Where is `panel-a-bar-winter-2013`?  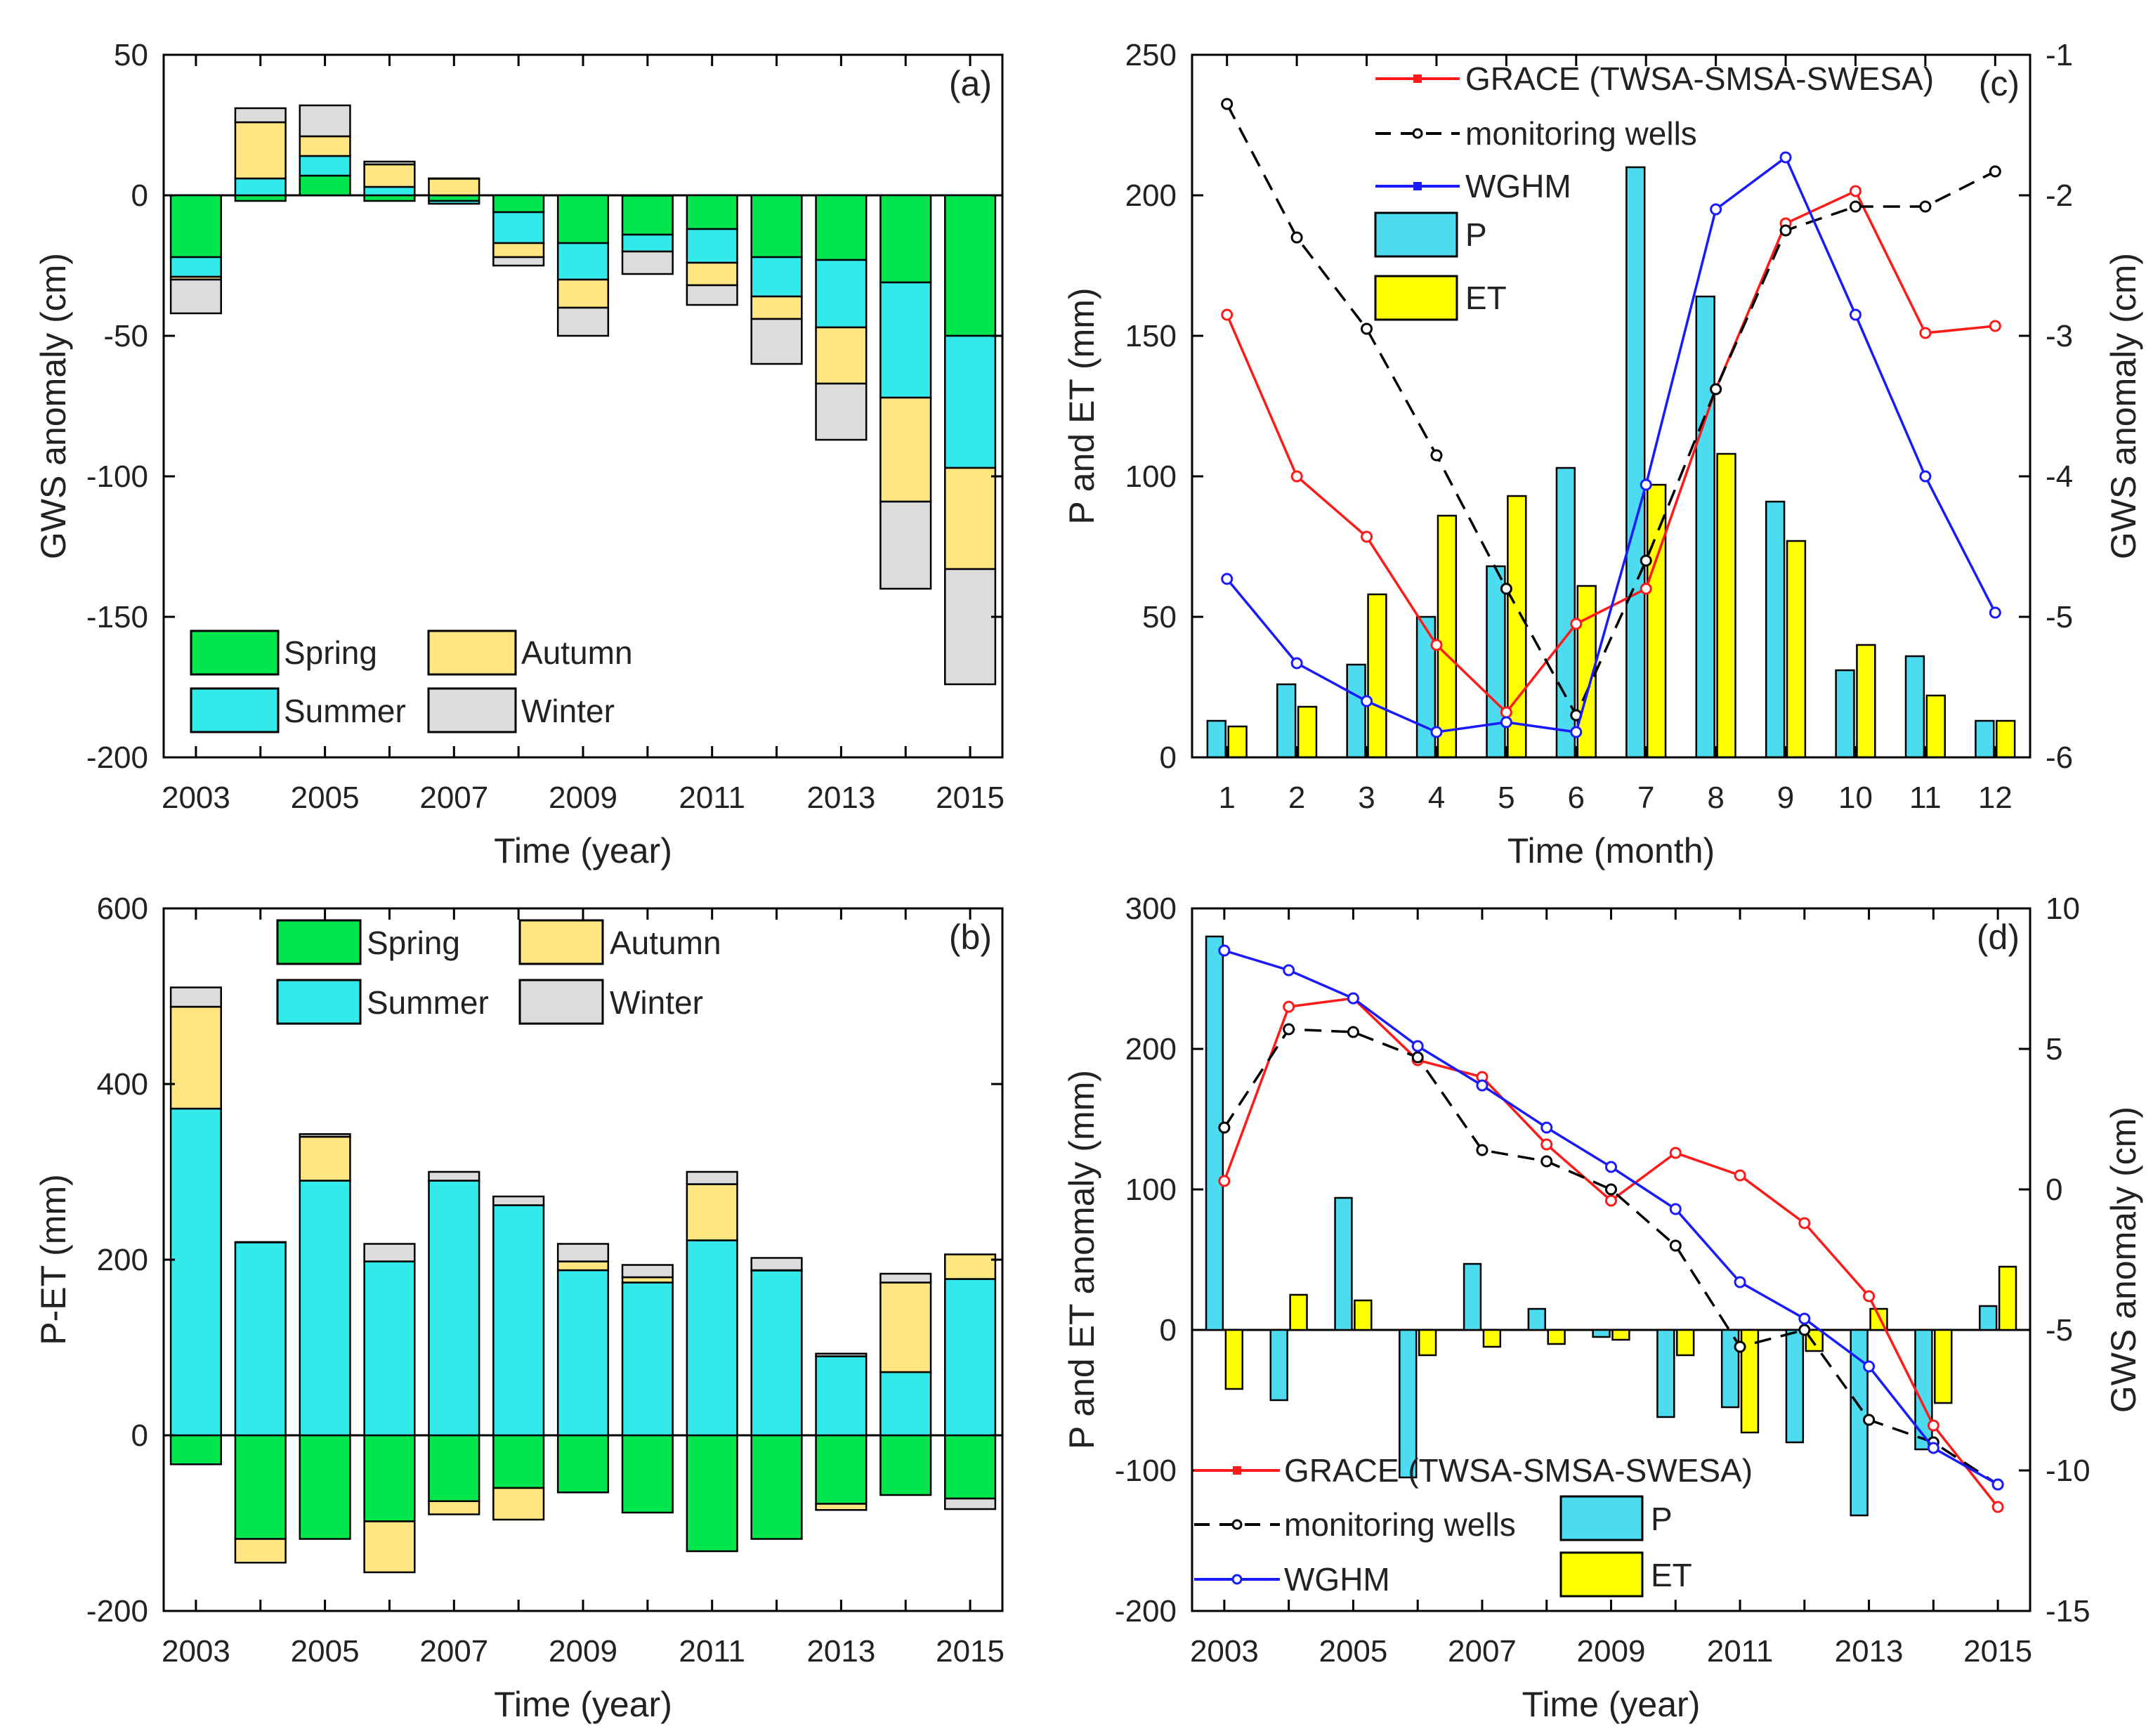
panel-a-bar-winter-2013 is located at coordinates (841, 411).